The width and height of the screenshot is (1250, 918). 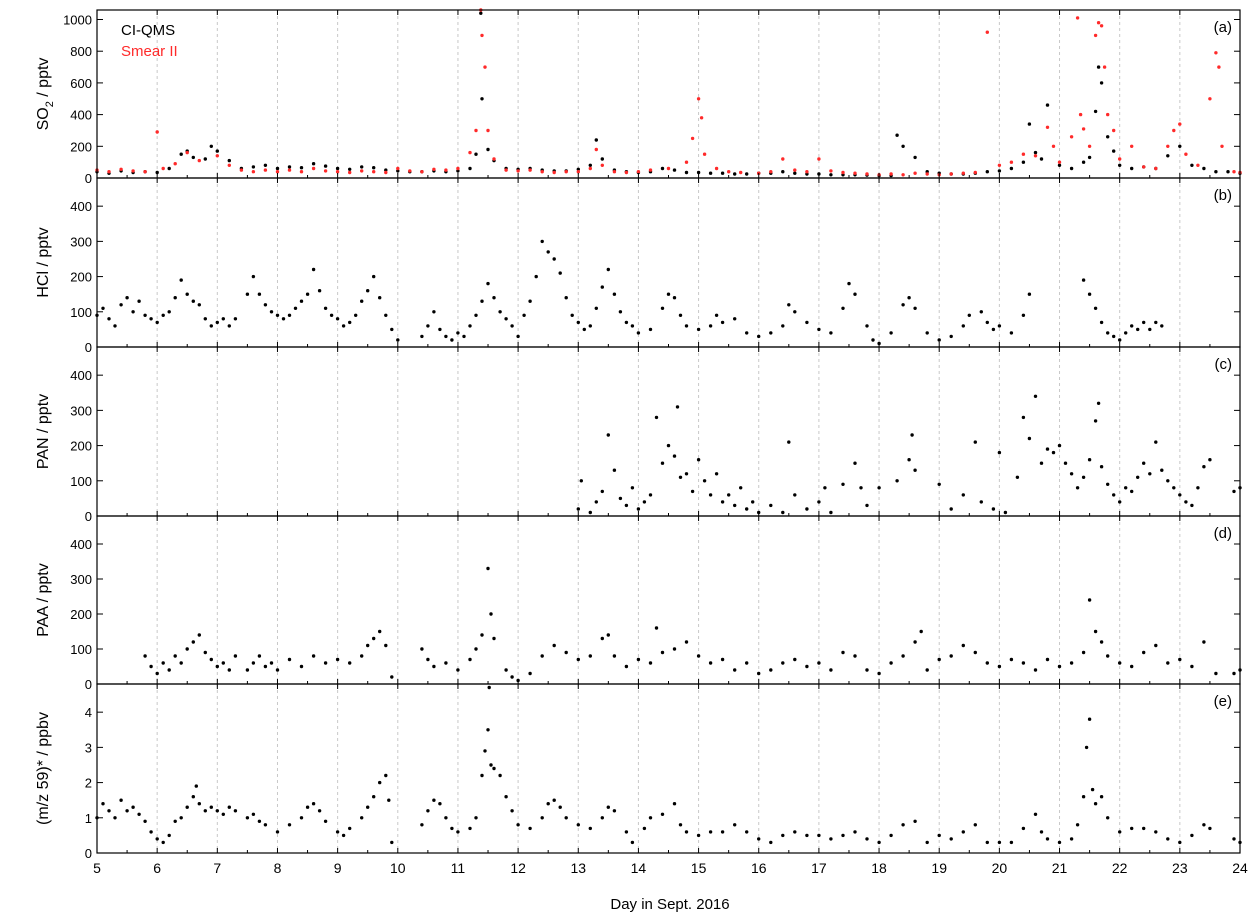 What do you see at coordinates (81, 614) in the screenshot?
I see `y-tick-label: 200` at bounding box center [81, 614].